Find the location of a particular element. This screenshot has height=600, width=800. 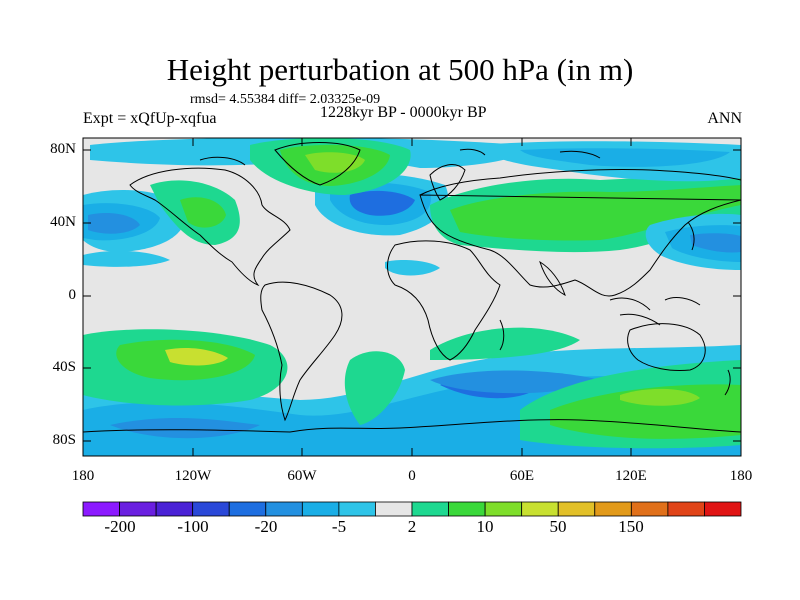

lat-label-80s: 80S is located at coordinates (64, 440).